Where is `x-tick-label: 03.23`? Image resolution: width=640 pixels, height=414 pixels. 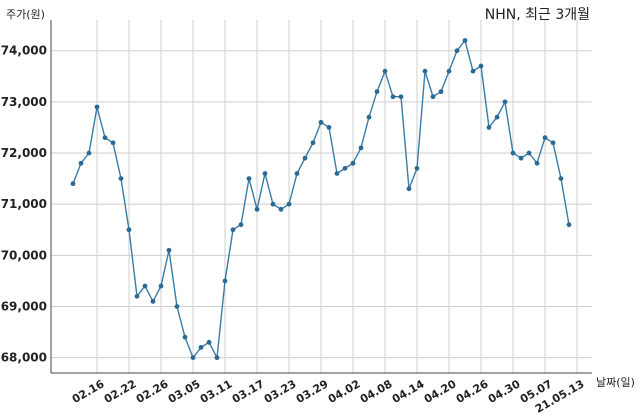 x-tick-label: 03.23 is located at coordinates (280, 391).